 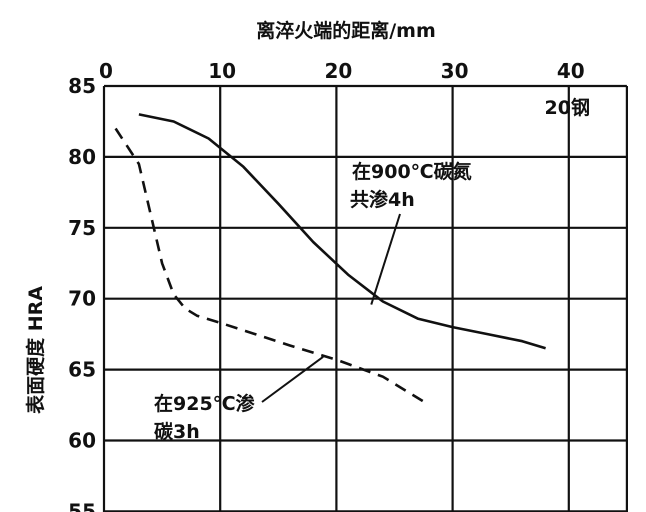 I want to click on y-tick-label: 70, so click(x=82, y=299).